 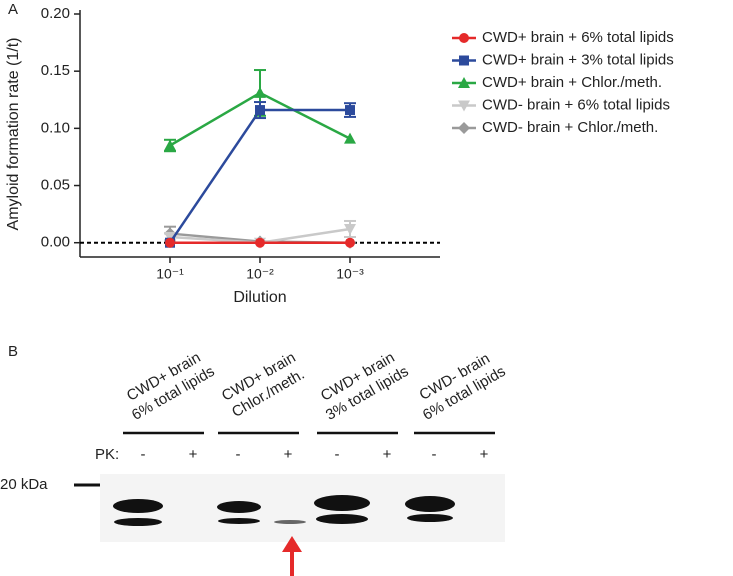 What do you see at coordinates (350, 274) in the screenshot?
I see `x-tick-label: 10⁻³` at bounding box center [350, 274].